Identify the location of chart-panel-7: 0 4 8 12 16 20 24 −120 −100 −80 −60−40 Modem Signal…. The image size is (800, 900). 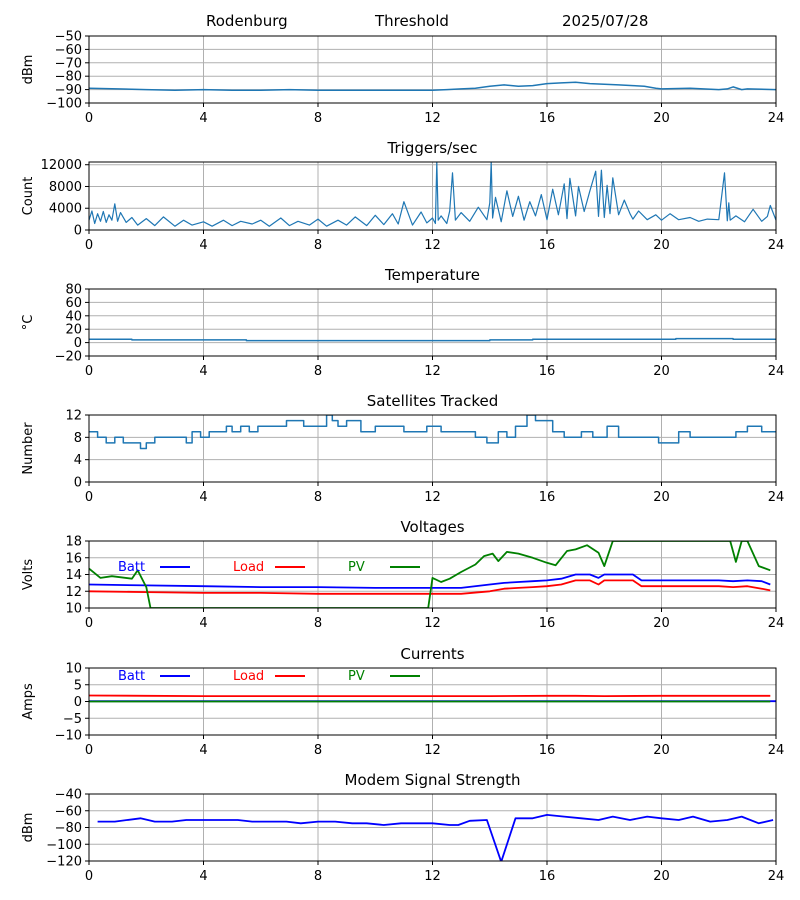
(402, 827).